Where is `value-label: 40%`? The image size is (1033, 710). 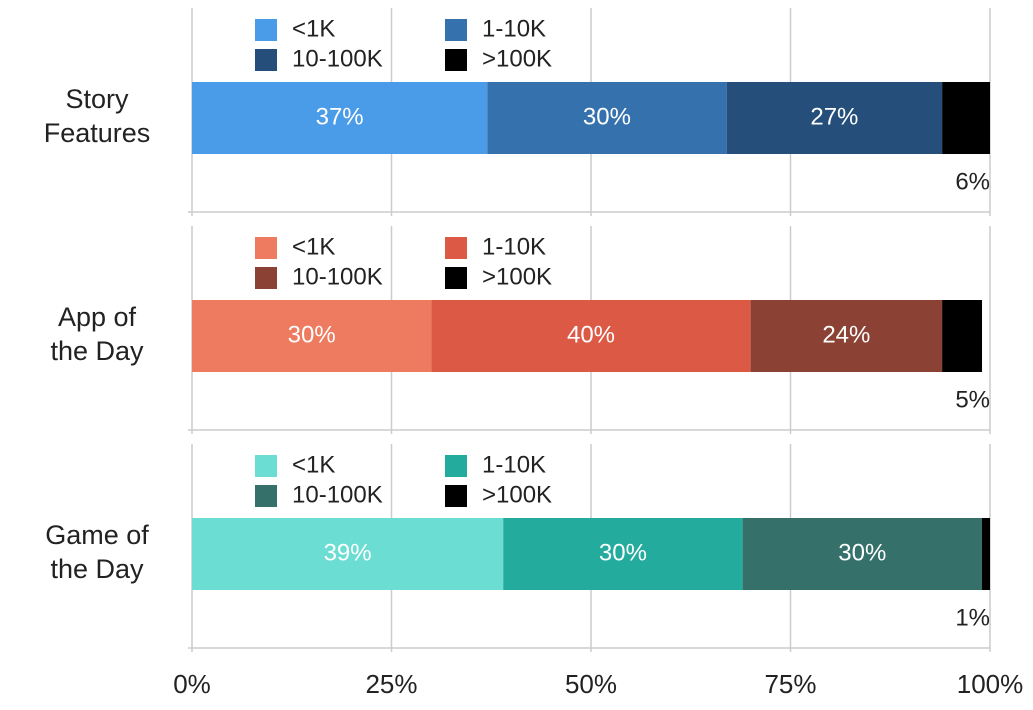
value-label: 40% is located at coordinates (591, 334).